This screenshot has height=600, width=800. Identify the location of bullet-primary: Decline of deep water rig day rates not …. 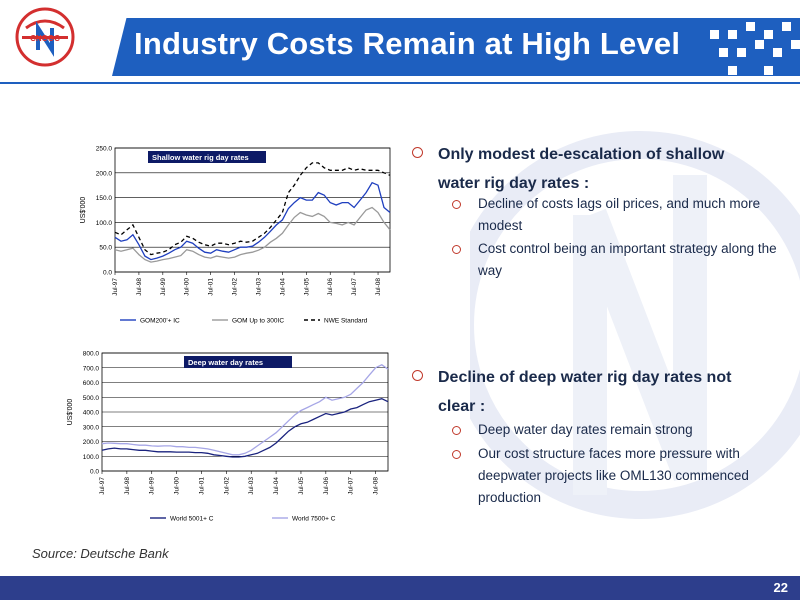
(590, 392).